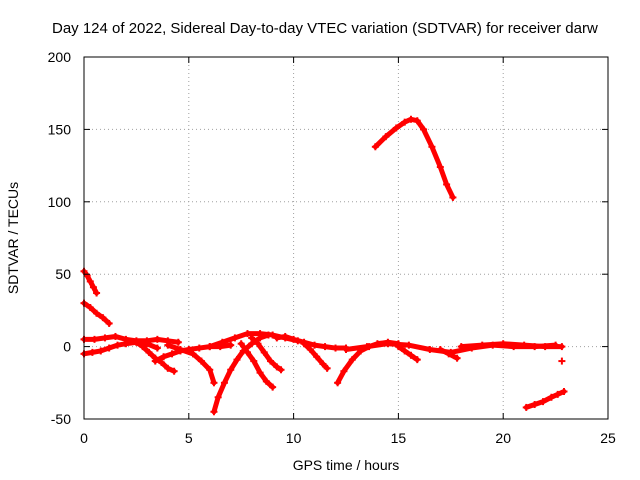 The image size is (640, 480). What do you see at coordinates (608, 438) in the screenshot?
I see `x-tick-label: 25` at bounding box center [608, 438].